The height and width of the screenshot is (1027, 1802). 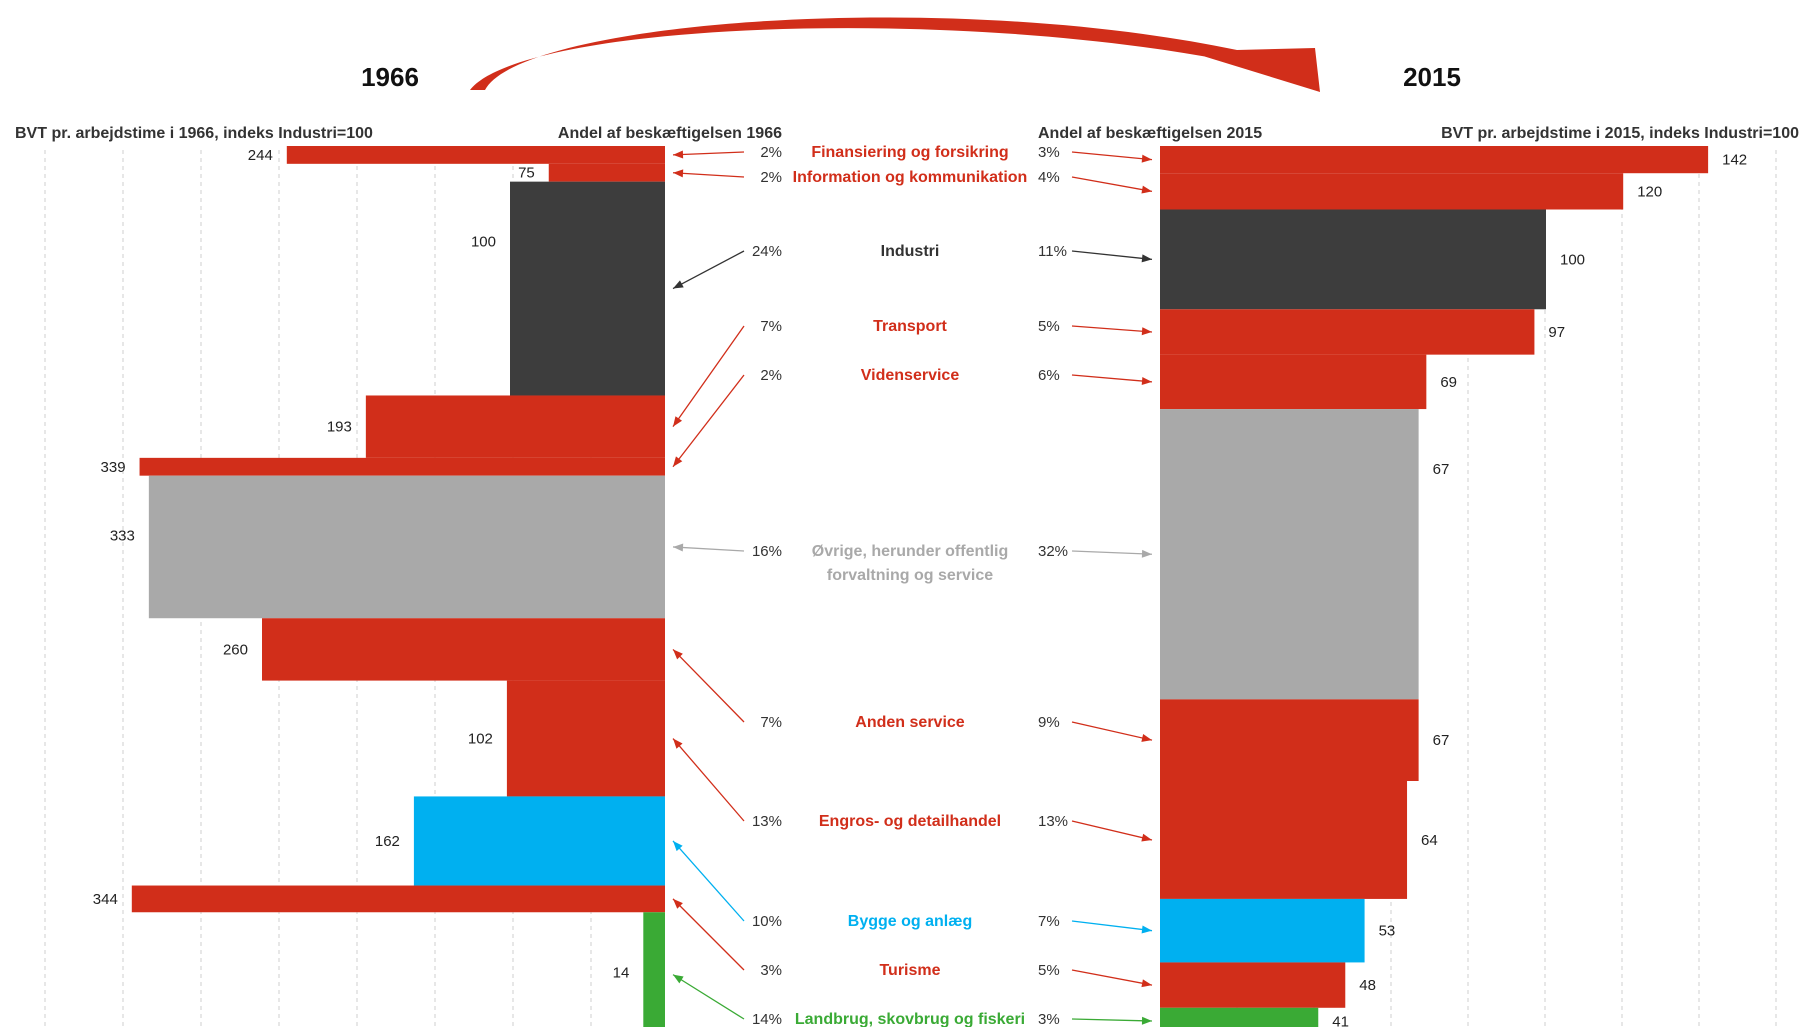 I want to click on sector-name-industri: Industri, so click(x=910, y=251).